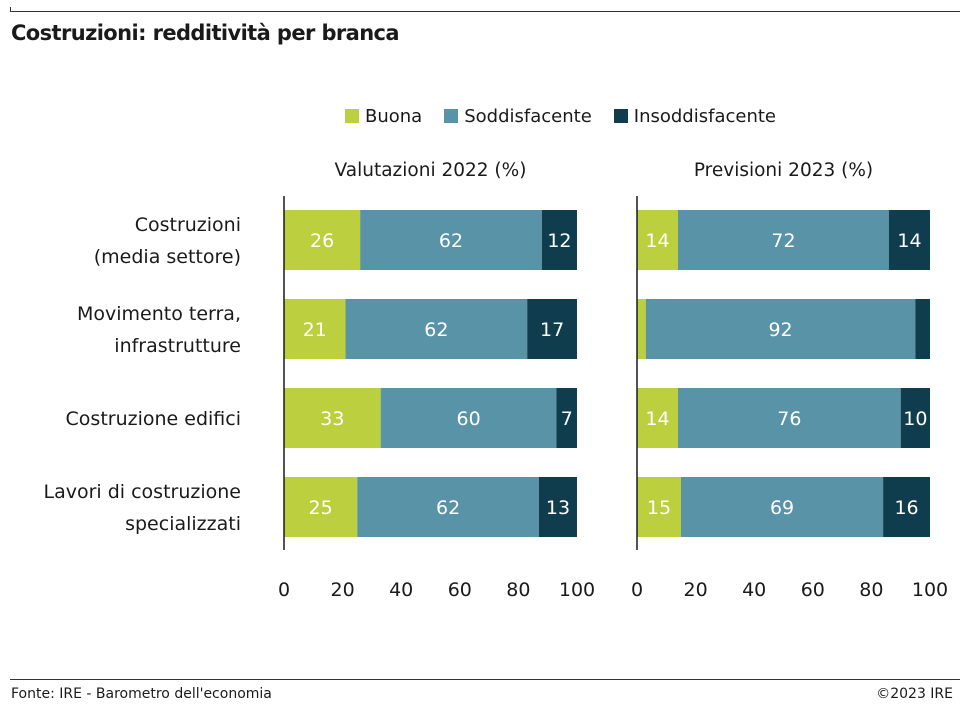 The width and height of the screenshot is (961, 709). What do you see at coordinates (783, 170) in the screenshot?
I see `panel-title: Previsioni 2023 (%)` at bounding box center [783, 170].